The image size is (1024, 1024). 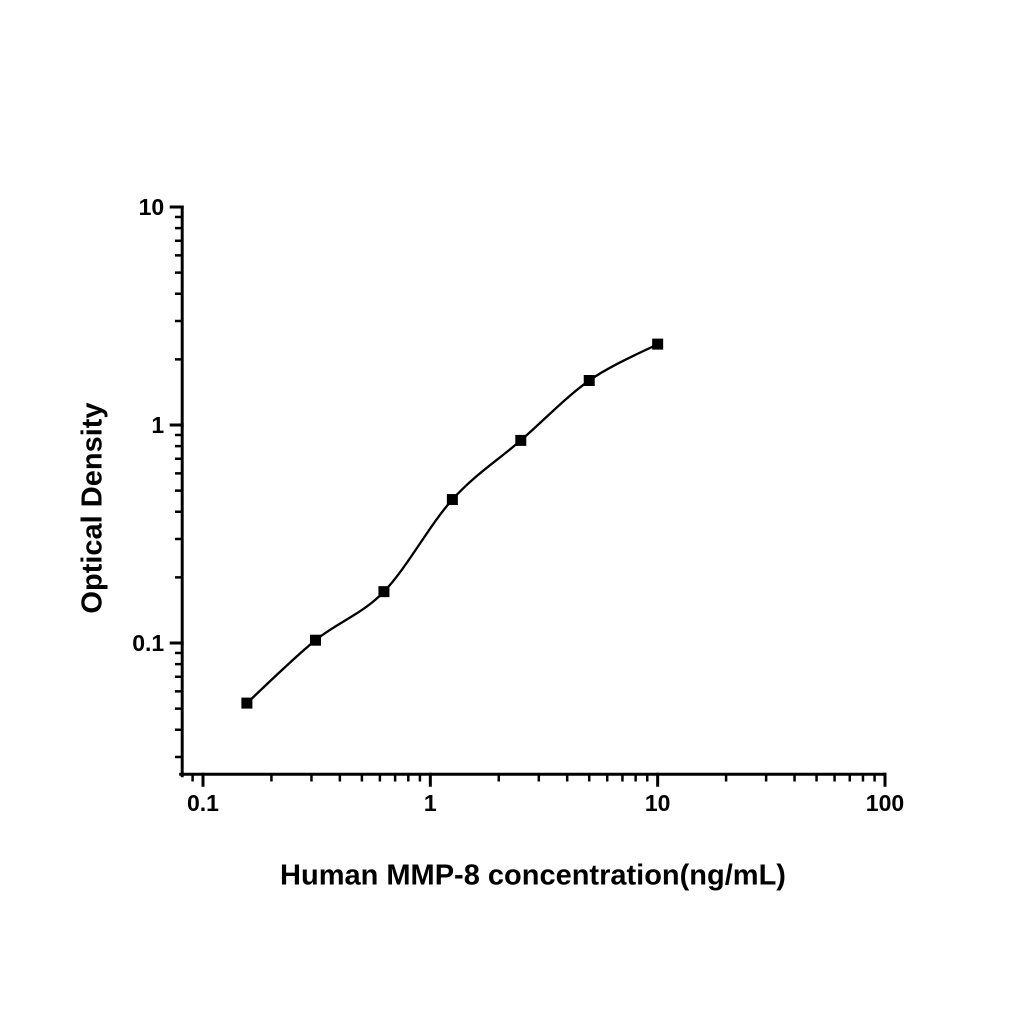 What do you see at coordinates (92, 508) in the screenshot?
I see `y-axis-title: Optical Density` at bounding box center [92, 508].